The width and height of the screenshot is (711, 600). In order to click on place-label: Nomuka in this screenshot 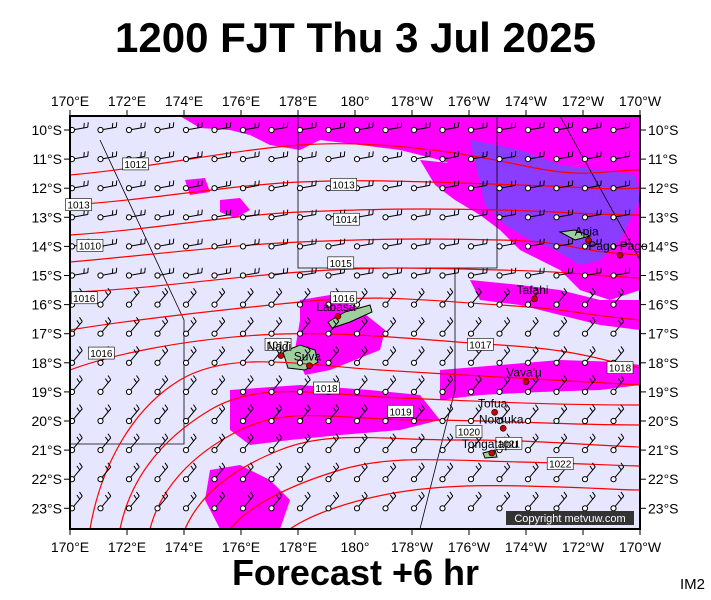, I will do `click(501, 419)`.